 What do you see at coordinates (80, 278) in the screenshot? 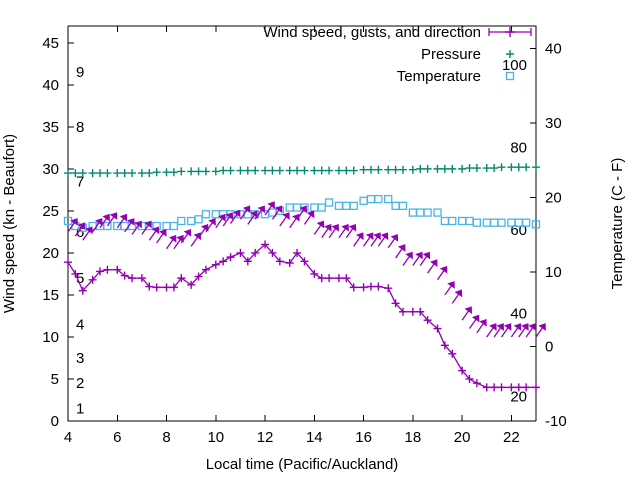
I see `beaufort-label-4: 5` at bounding box center [80, 278].